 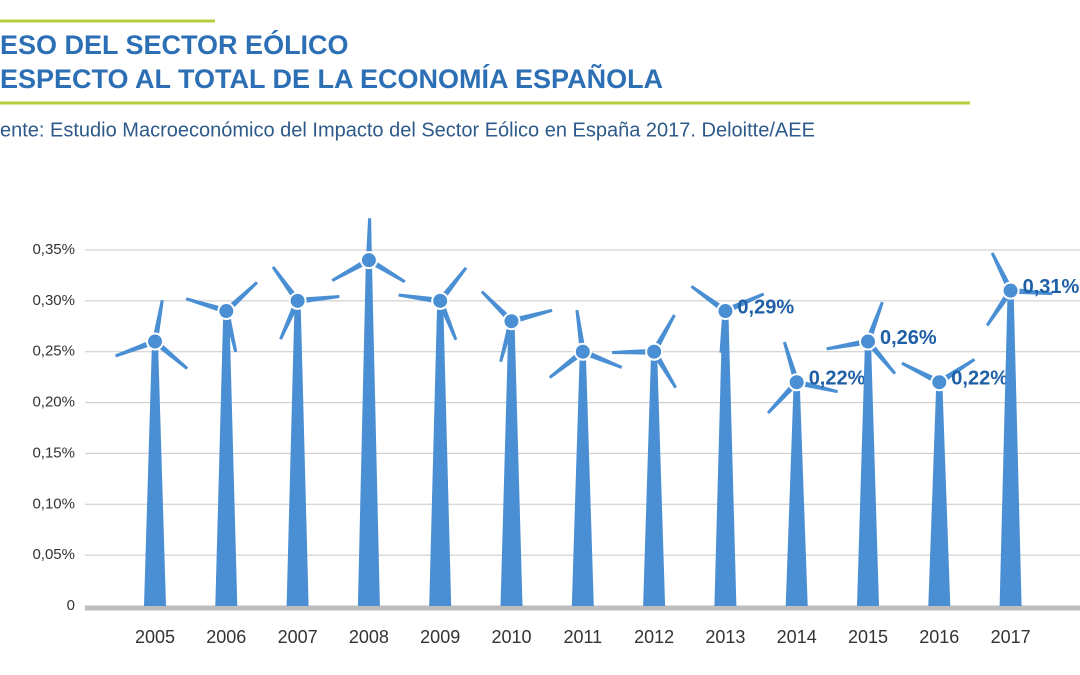 I want to click on chart-title: ESO DEL SECTOR EÓLICO, so click(x=174, y=44).